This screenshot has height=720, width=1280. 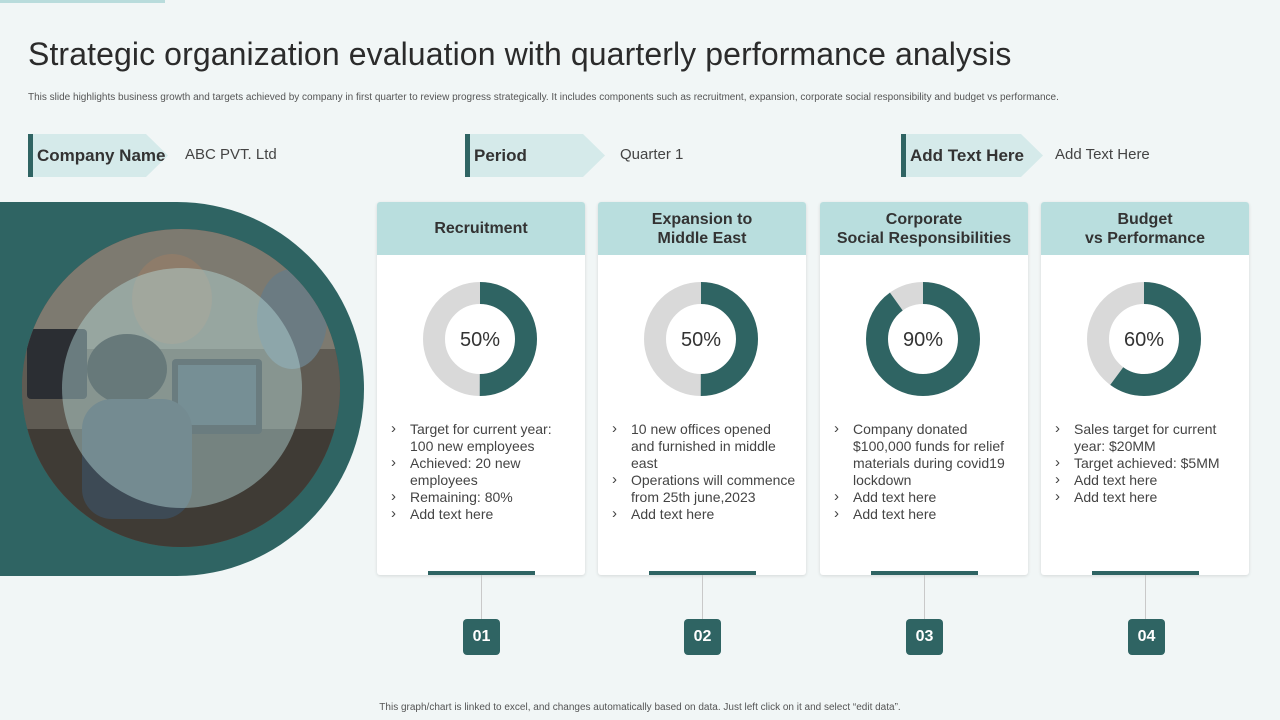 I want to click on custom-tag: Add Text Here, so click(x=972, y=155).